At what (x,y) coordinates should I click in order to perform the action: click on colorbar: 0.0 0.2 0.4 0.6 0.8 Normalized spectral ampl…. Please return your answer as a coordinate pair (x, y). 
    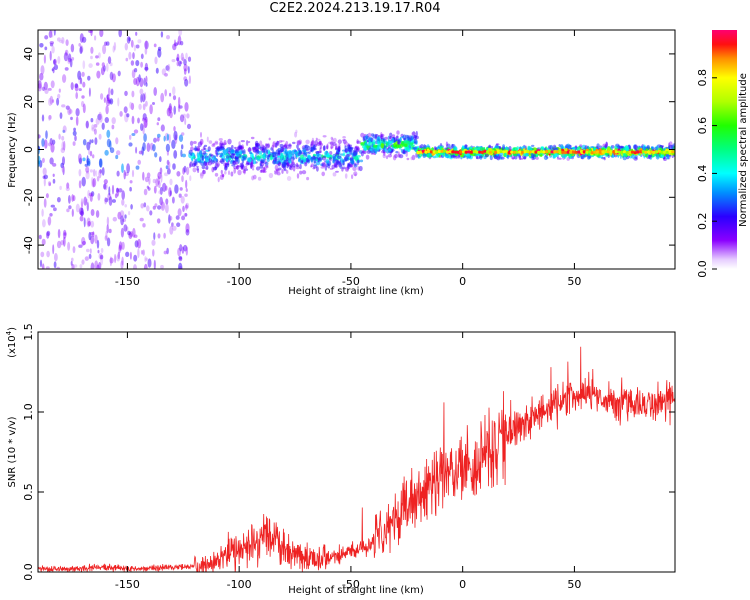
    Looking at the image, I should click on (722, 154).